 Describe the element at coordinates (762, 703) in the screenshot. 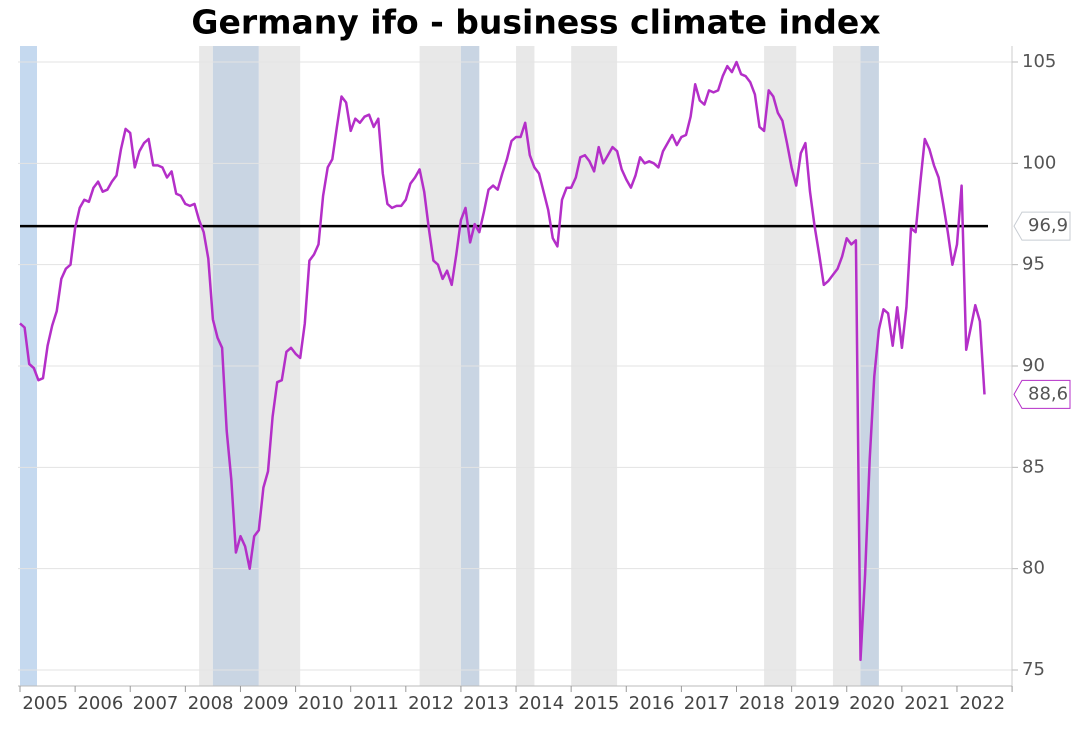

I see `x-tick-label: 2018` at that location.